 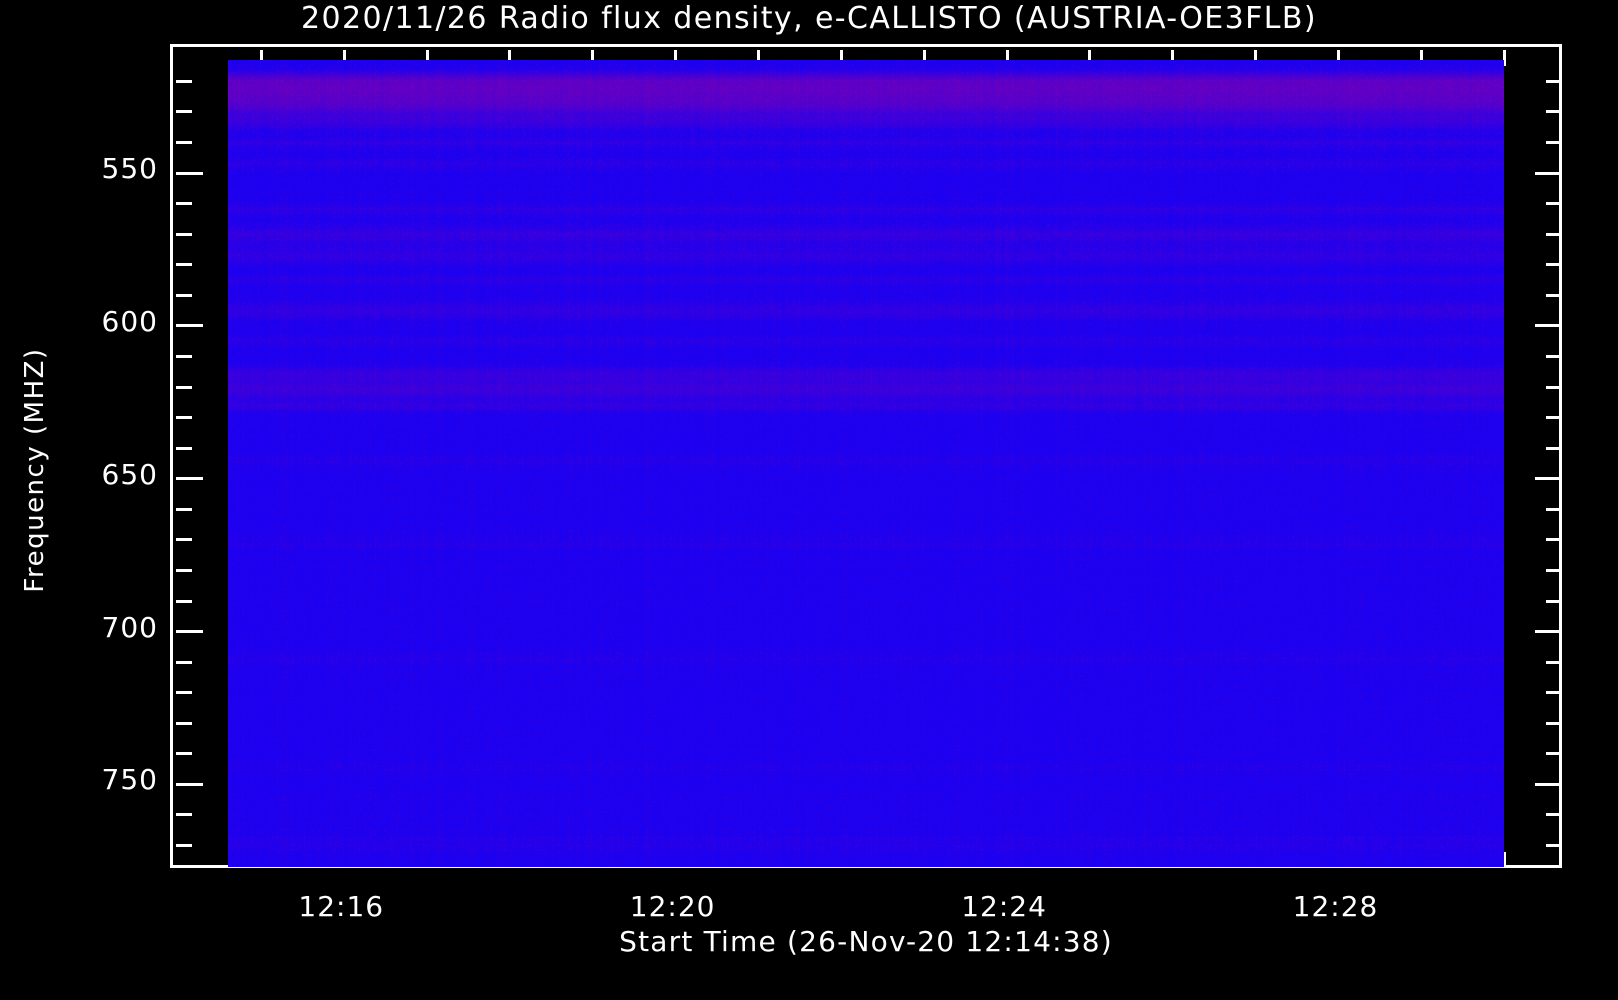 I want to click on y-tick-label-750: 750, so click(x=129, y=780).